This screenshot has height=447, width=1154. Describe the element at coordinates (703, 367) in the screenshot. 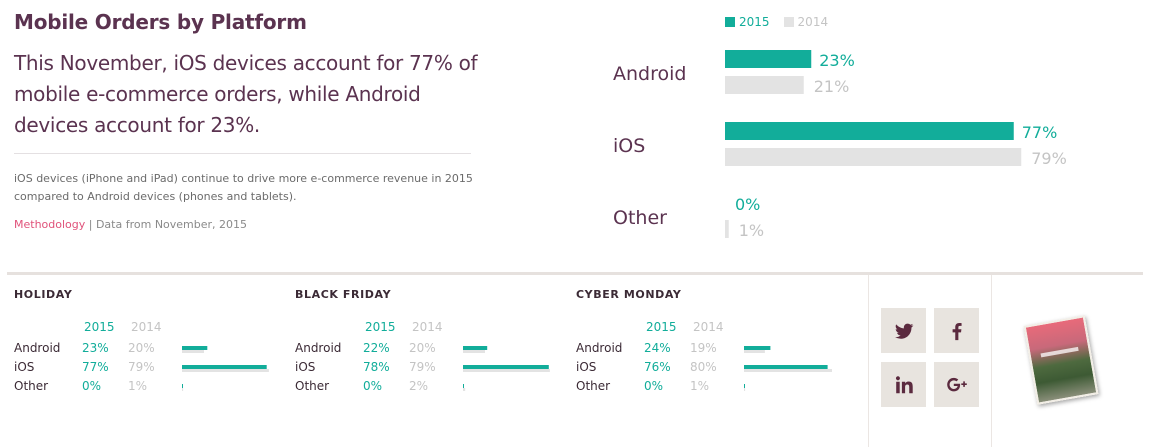

I see `value-2014: 80%` at that location.